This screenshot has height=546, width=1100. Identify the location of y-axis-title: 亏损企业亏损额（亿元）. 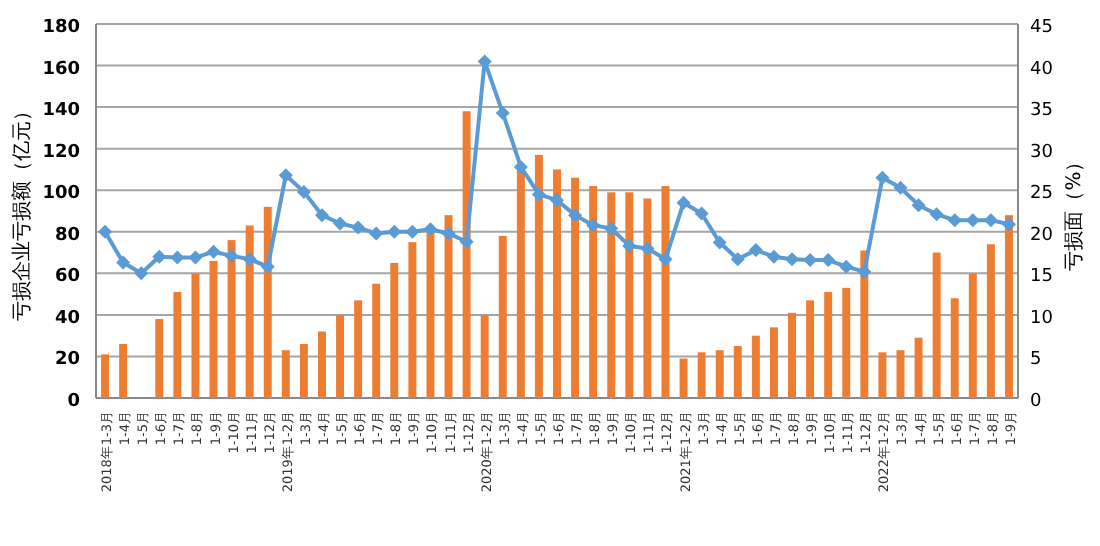
(22, 211).